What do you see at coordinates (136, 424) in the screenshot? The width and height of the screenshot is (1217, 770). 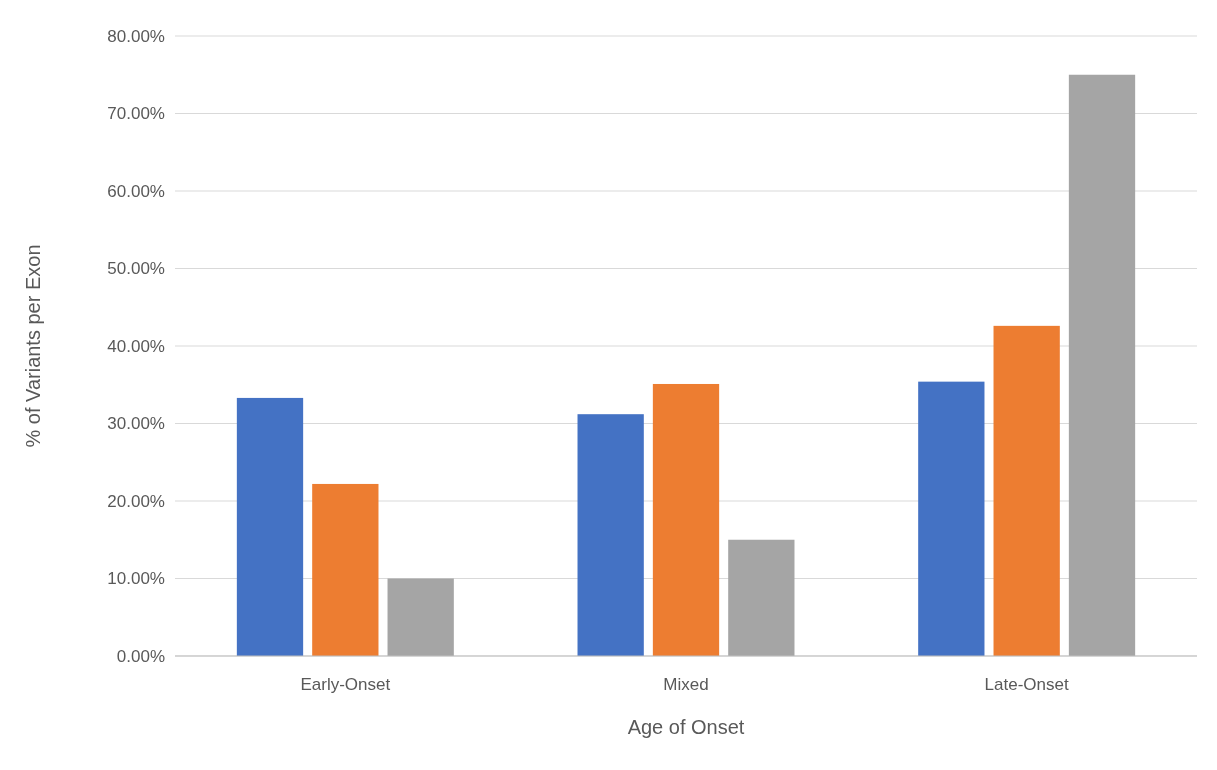 I see `y-tick-label: 30.00%` at bounding box center [136, 424].